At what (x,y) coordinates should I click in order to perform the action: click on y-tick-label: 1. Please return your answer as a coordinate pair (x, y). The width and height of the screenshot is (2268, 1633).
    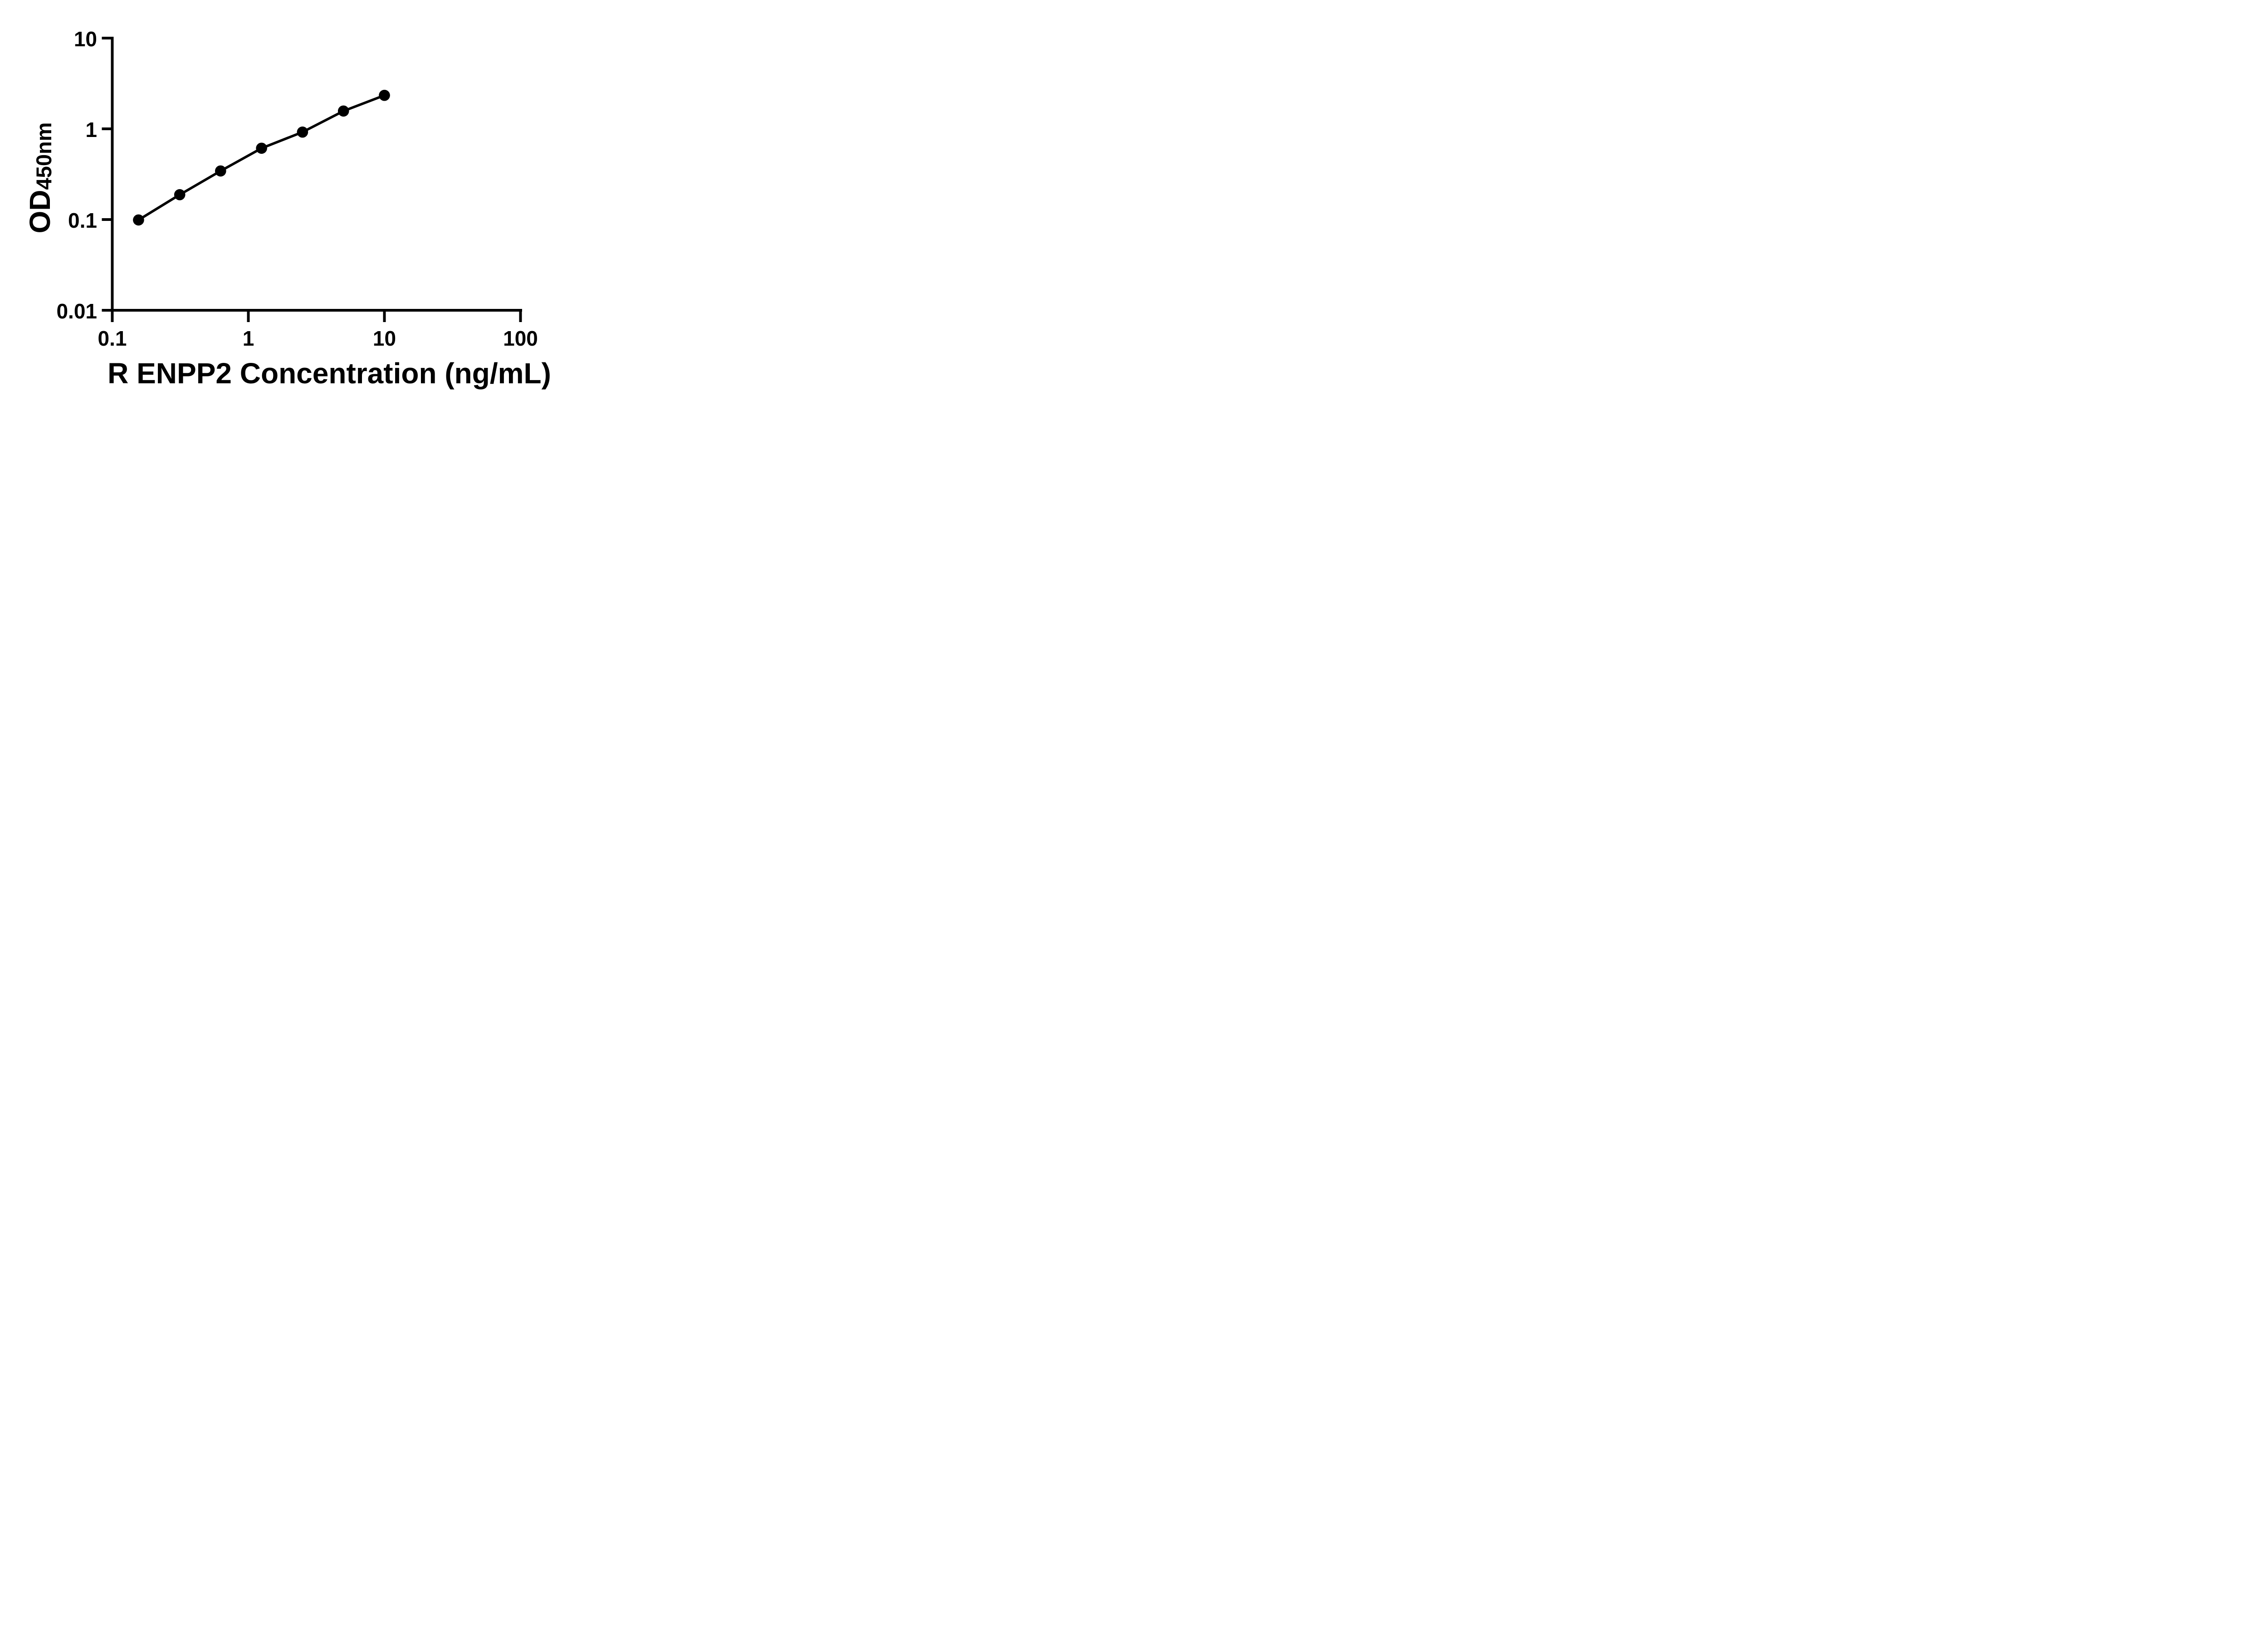
    Looking at the image, I should click on (91, 130).